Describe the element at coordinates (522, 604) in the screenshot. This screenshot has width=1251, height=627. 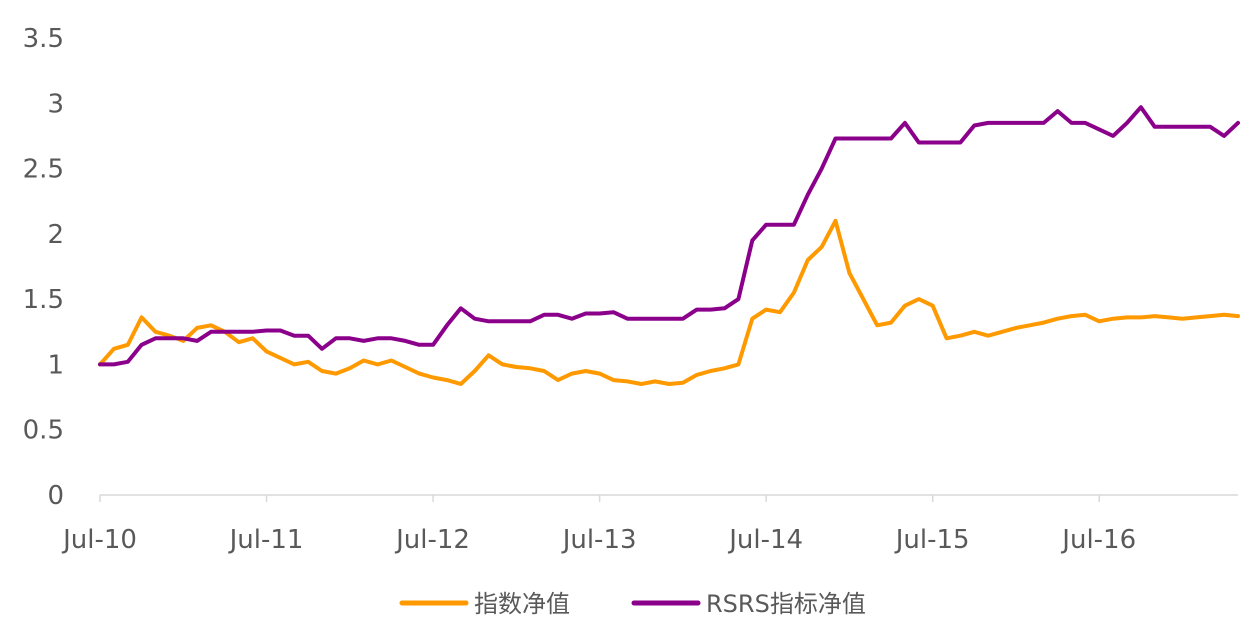
I see `legend-label: 指数净值` at that location.